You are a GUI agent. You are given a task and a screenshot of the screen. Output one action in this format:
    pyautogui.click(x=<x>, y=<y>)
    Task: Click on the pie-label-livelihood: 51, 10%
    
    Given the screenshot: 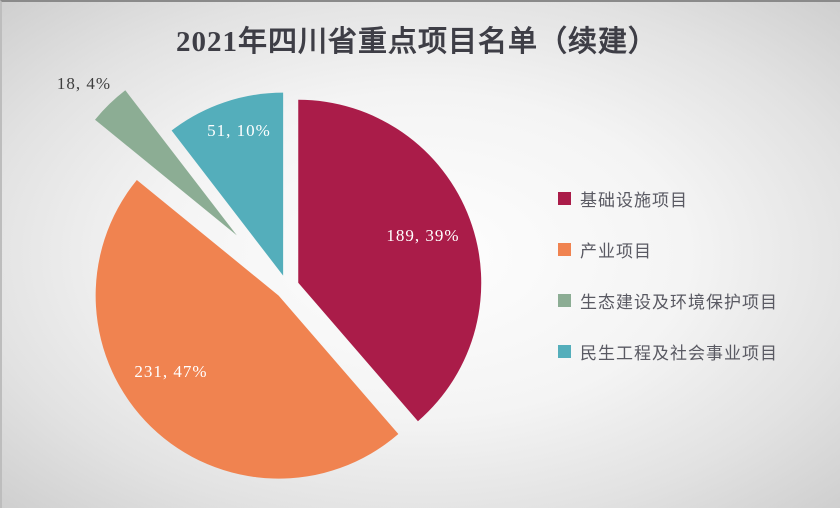 What is the action you would take?
    pyautogui.click(x=239, y=130)
    